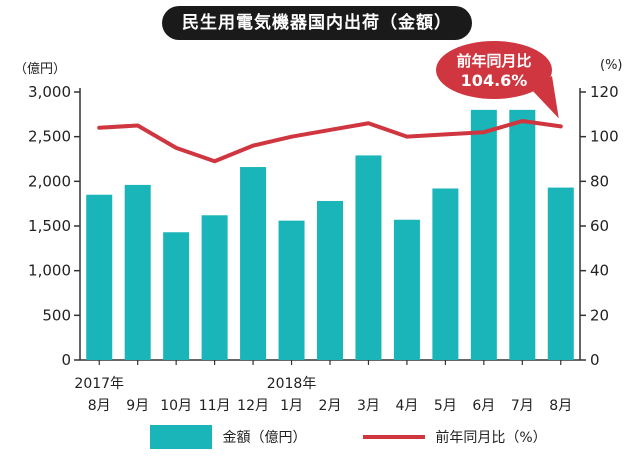 The image size is (640, 460). I want to click on callout-value: 104.6%, so click(494, 80).